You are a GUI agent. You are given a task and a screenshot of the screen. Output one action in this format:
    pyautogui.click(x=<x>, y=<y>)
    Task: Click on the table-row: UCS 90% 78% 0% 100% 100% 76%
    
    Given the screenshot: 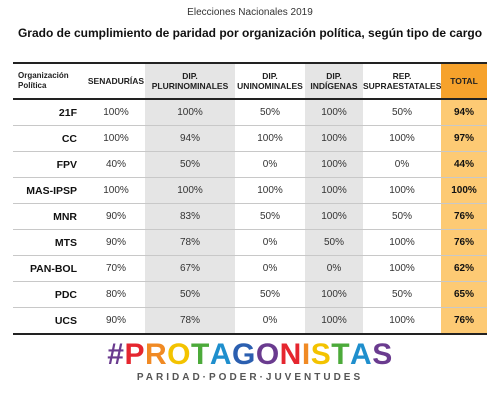 What is the action you would take?
    pyautogui.click(x=250, y=321)
    